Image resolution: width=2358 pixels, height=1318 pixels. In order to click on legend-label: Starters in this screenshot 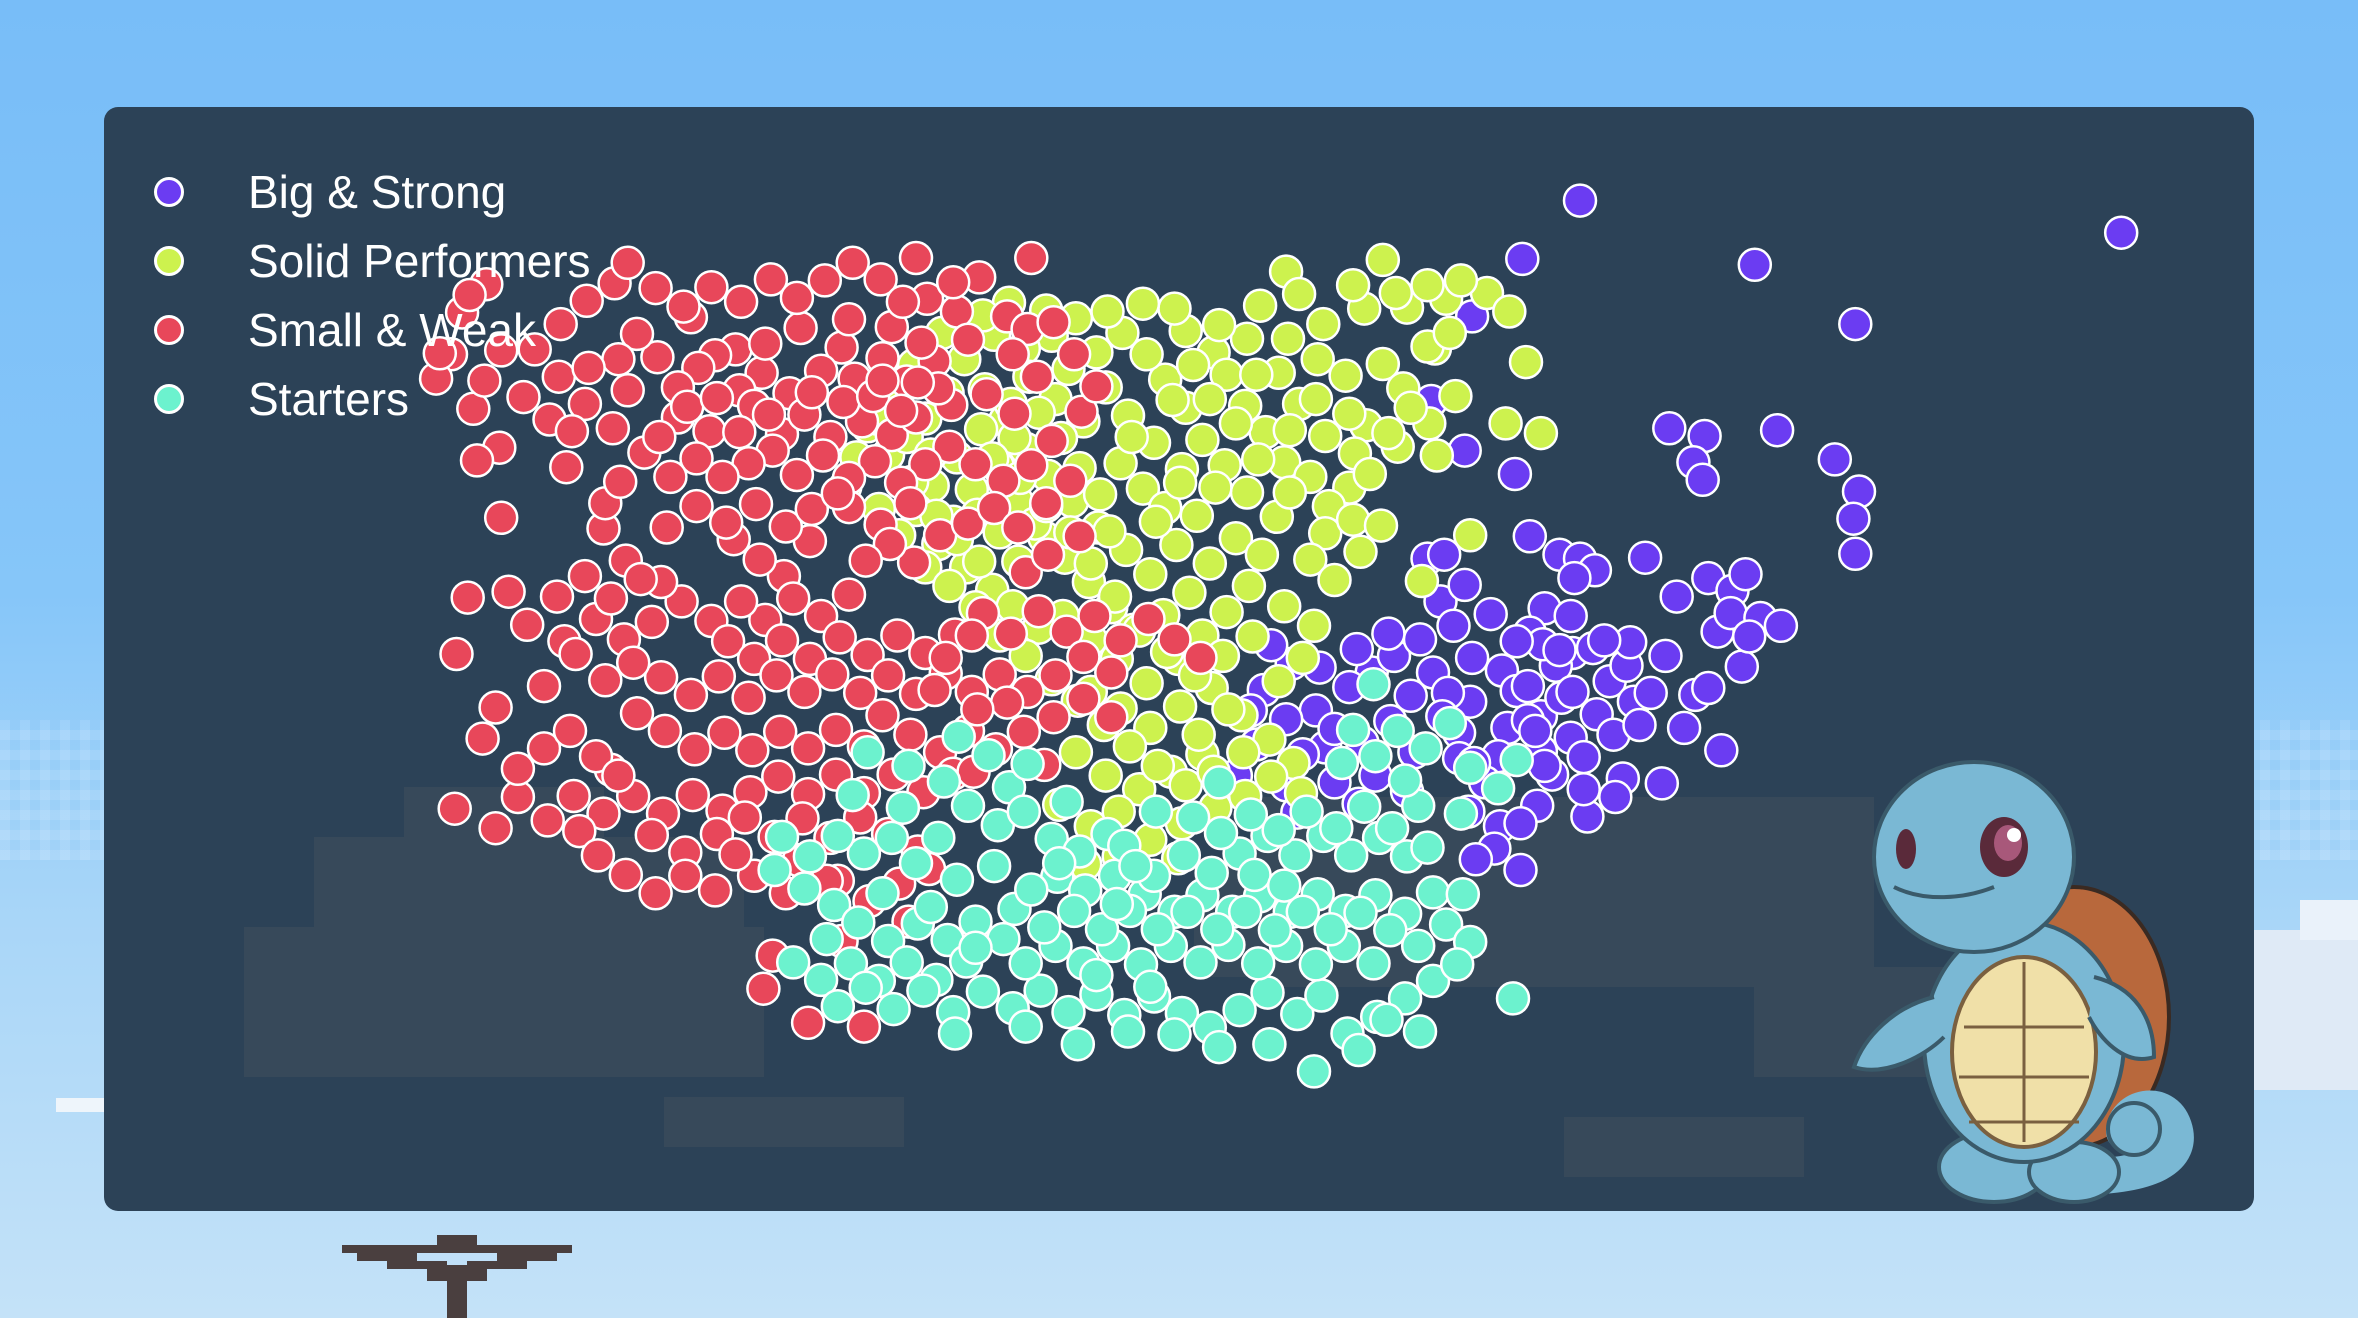, I will do `click(329, 398)`.